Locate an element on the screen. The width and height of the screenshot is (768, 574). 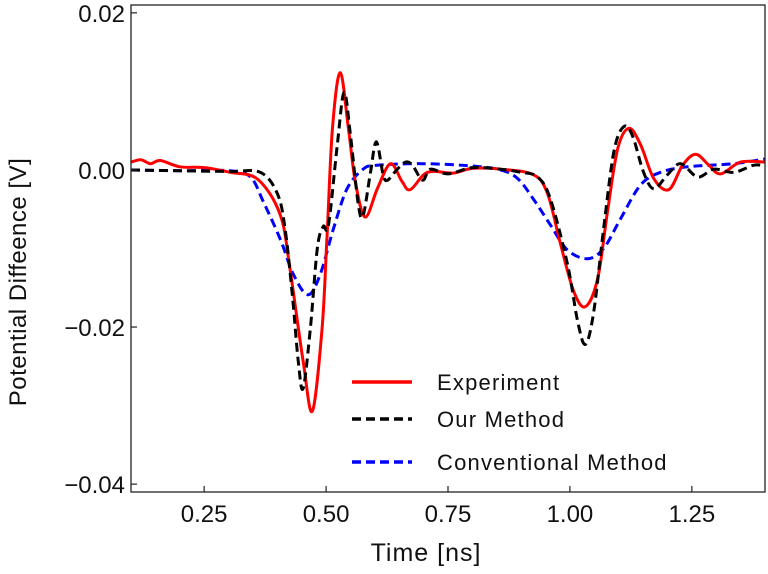
x-tick-label: 0.50 is located at coordinates (326, 514).